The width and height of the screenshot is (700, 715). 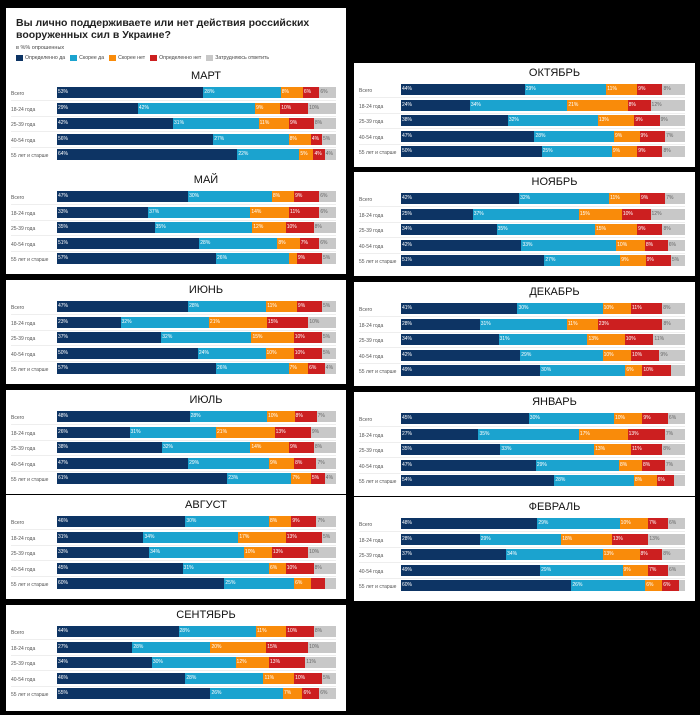 What do you see at coordinates (437, 214) in the screenshot?
I see `bar-segment: 25%` at bounding box center [437, 214].